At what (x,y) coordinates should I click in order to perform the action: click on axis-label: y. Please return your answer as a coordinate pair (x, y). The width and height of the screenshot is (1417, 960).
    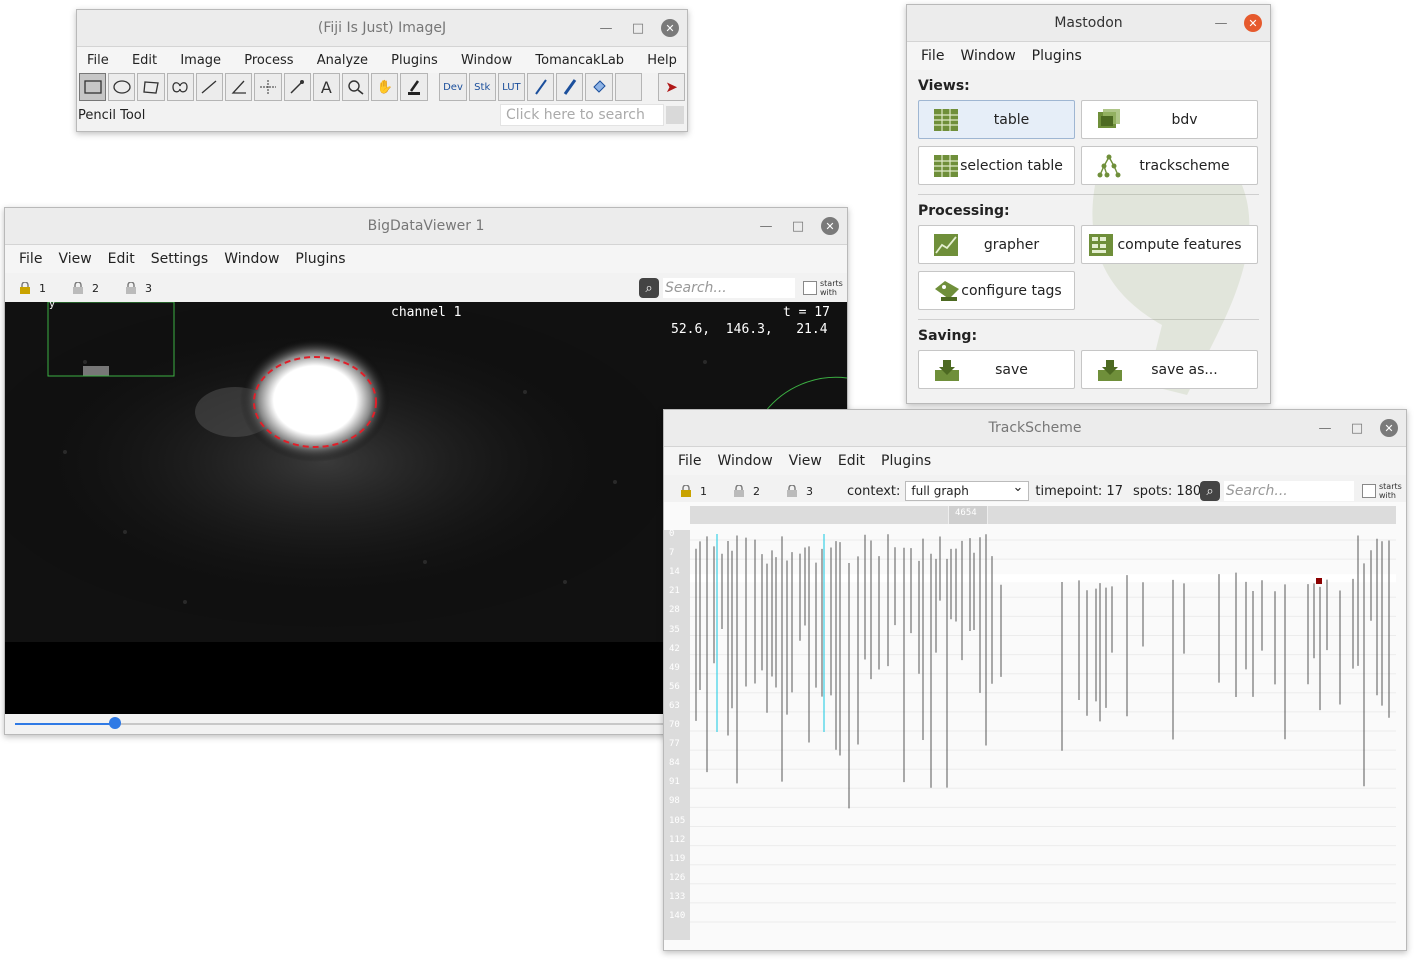
    Looking at the image, I should click on (52, 306).